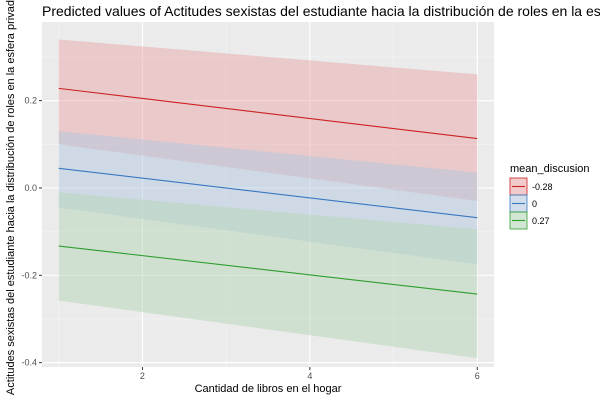 The height and width of the screenshot is (400, 600). Describe the element at coordinates (309, 376) in the screenshot. I see `x-tick-label: 4` at that location.